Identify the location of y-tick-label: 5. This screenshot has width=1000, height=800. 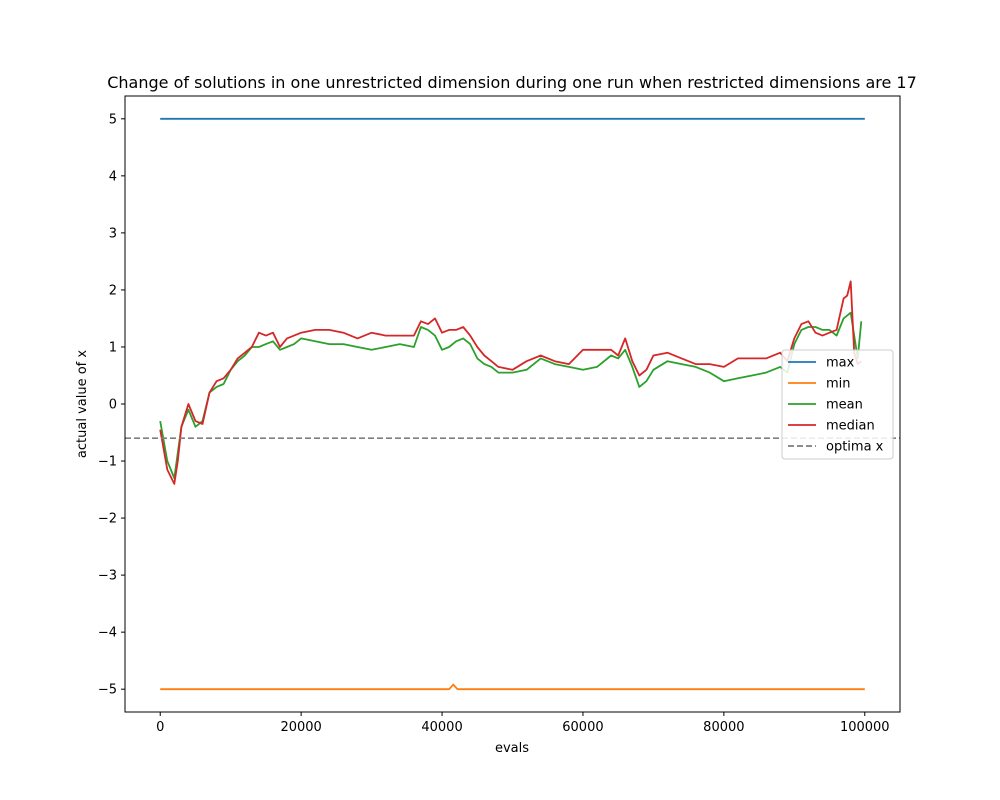
(113, 119).